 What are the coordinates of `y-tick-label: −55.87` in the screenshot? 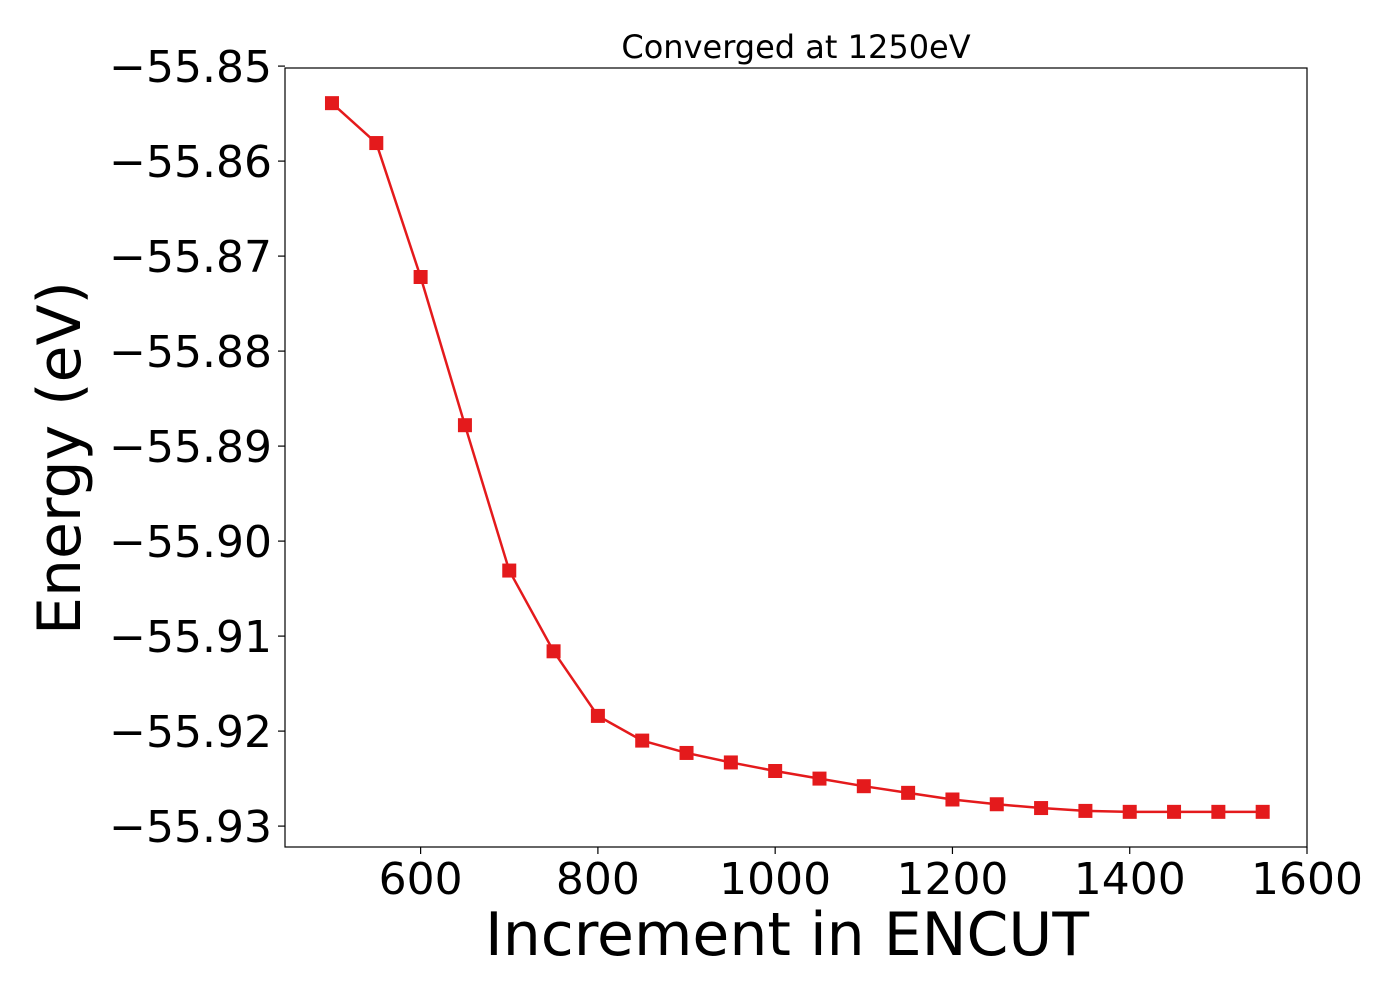 It's located at (190, 257).